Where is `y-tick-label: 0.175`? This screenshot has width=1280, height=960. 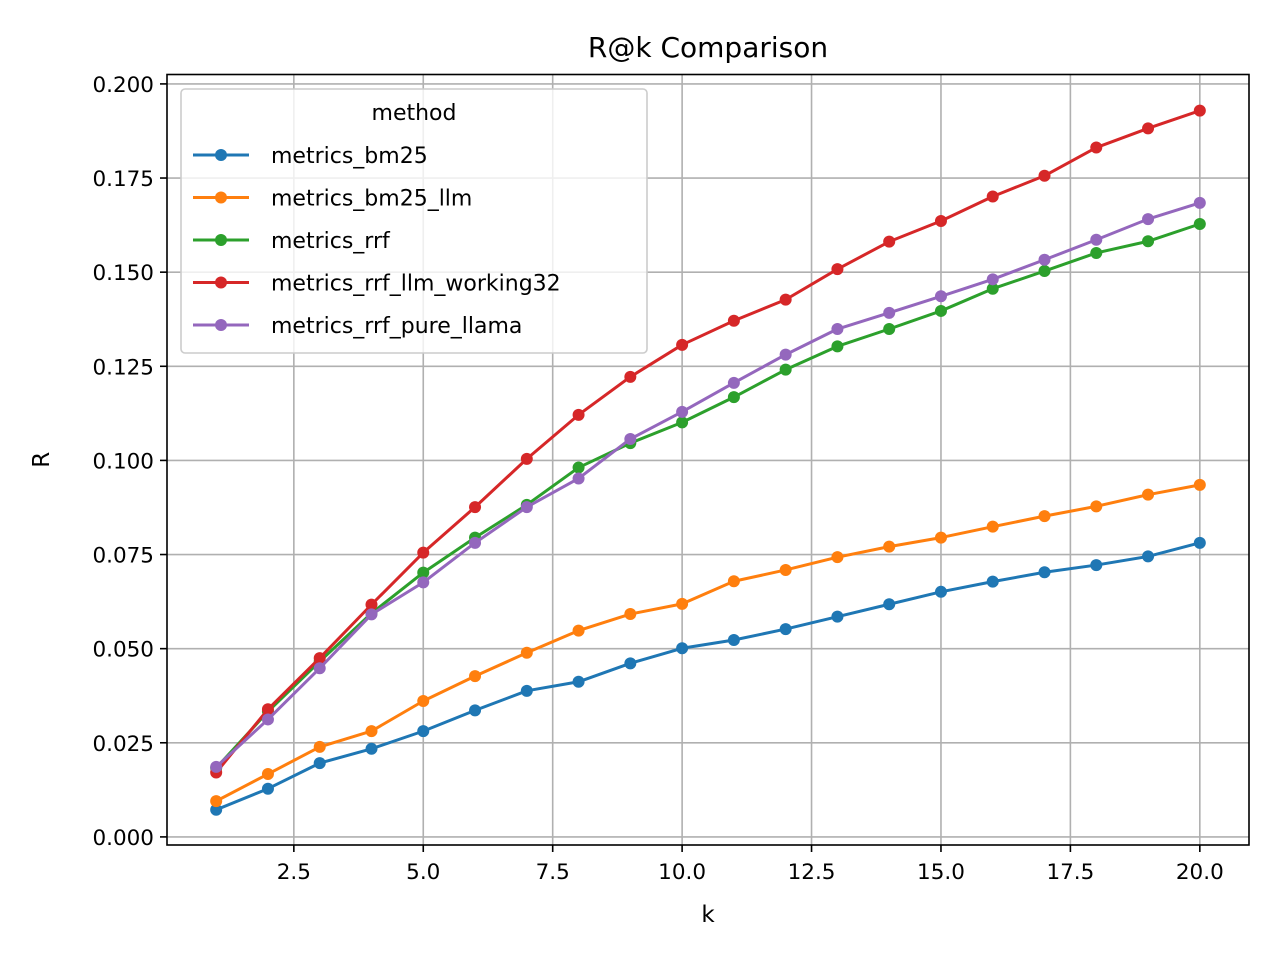
y-tick-label: 0.175 is located at coordinates (123, 179).